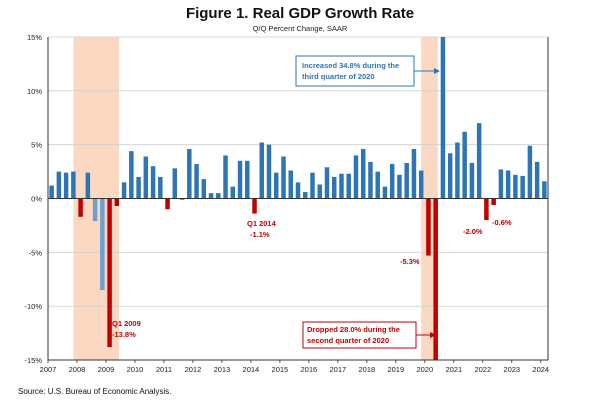 This screenshot has width=600, height=400. Describe the element at coordinates (433, 335) in the screenshot. I see `callout-q2-2020-arrowhead` at that location.